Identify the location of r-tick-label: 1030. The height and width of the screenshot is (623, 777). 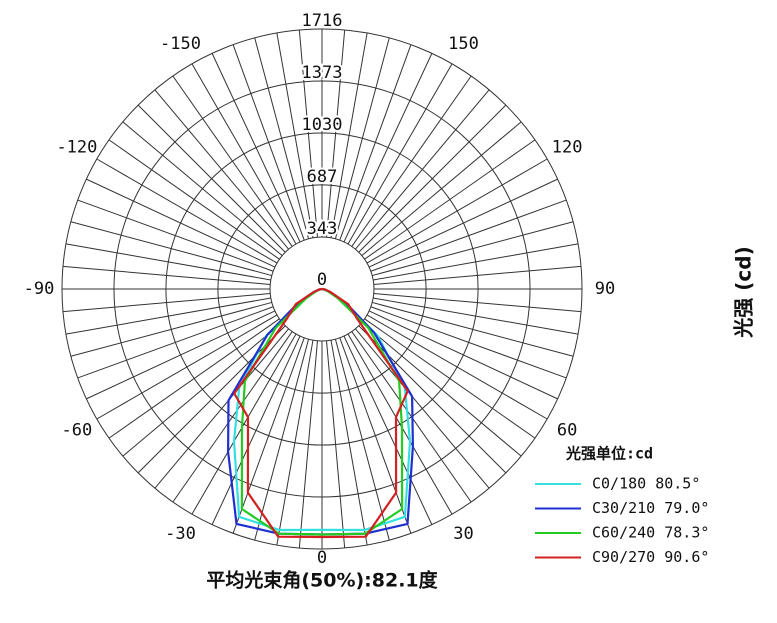
(322, 125).